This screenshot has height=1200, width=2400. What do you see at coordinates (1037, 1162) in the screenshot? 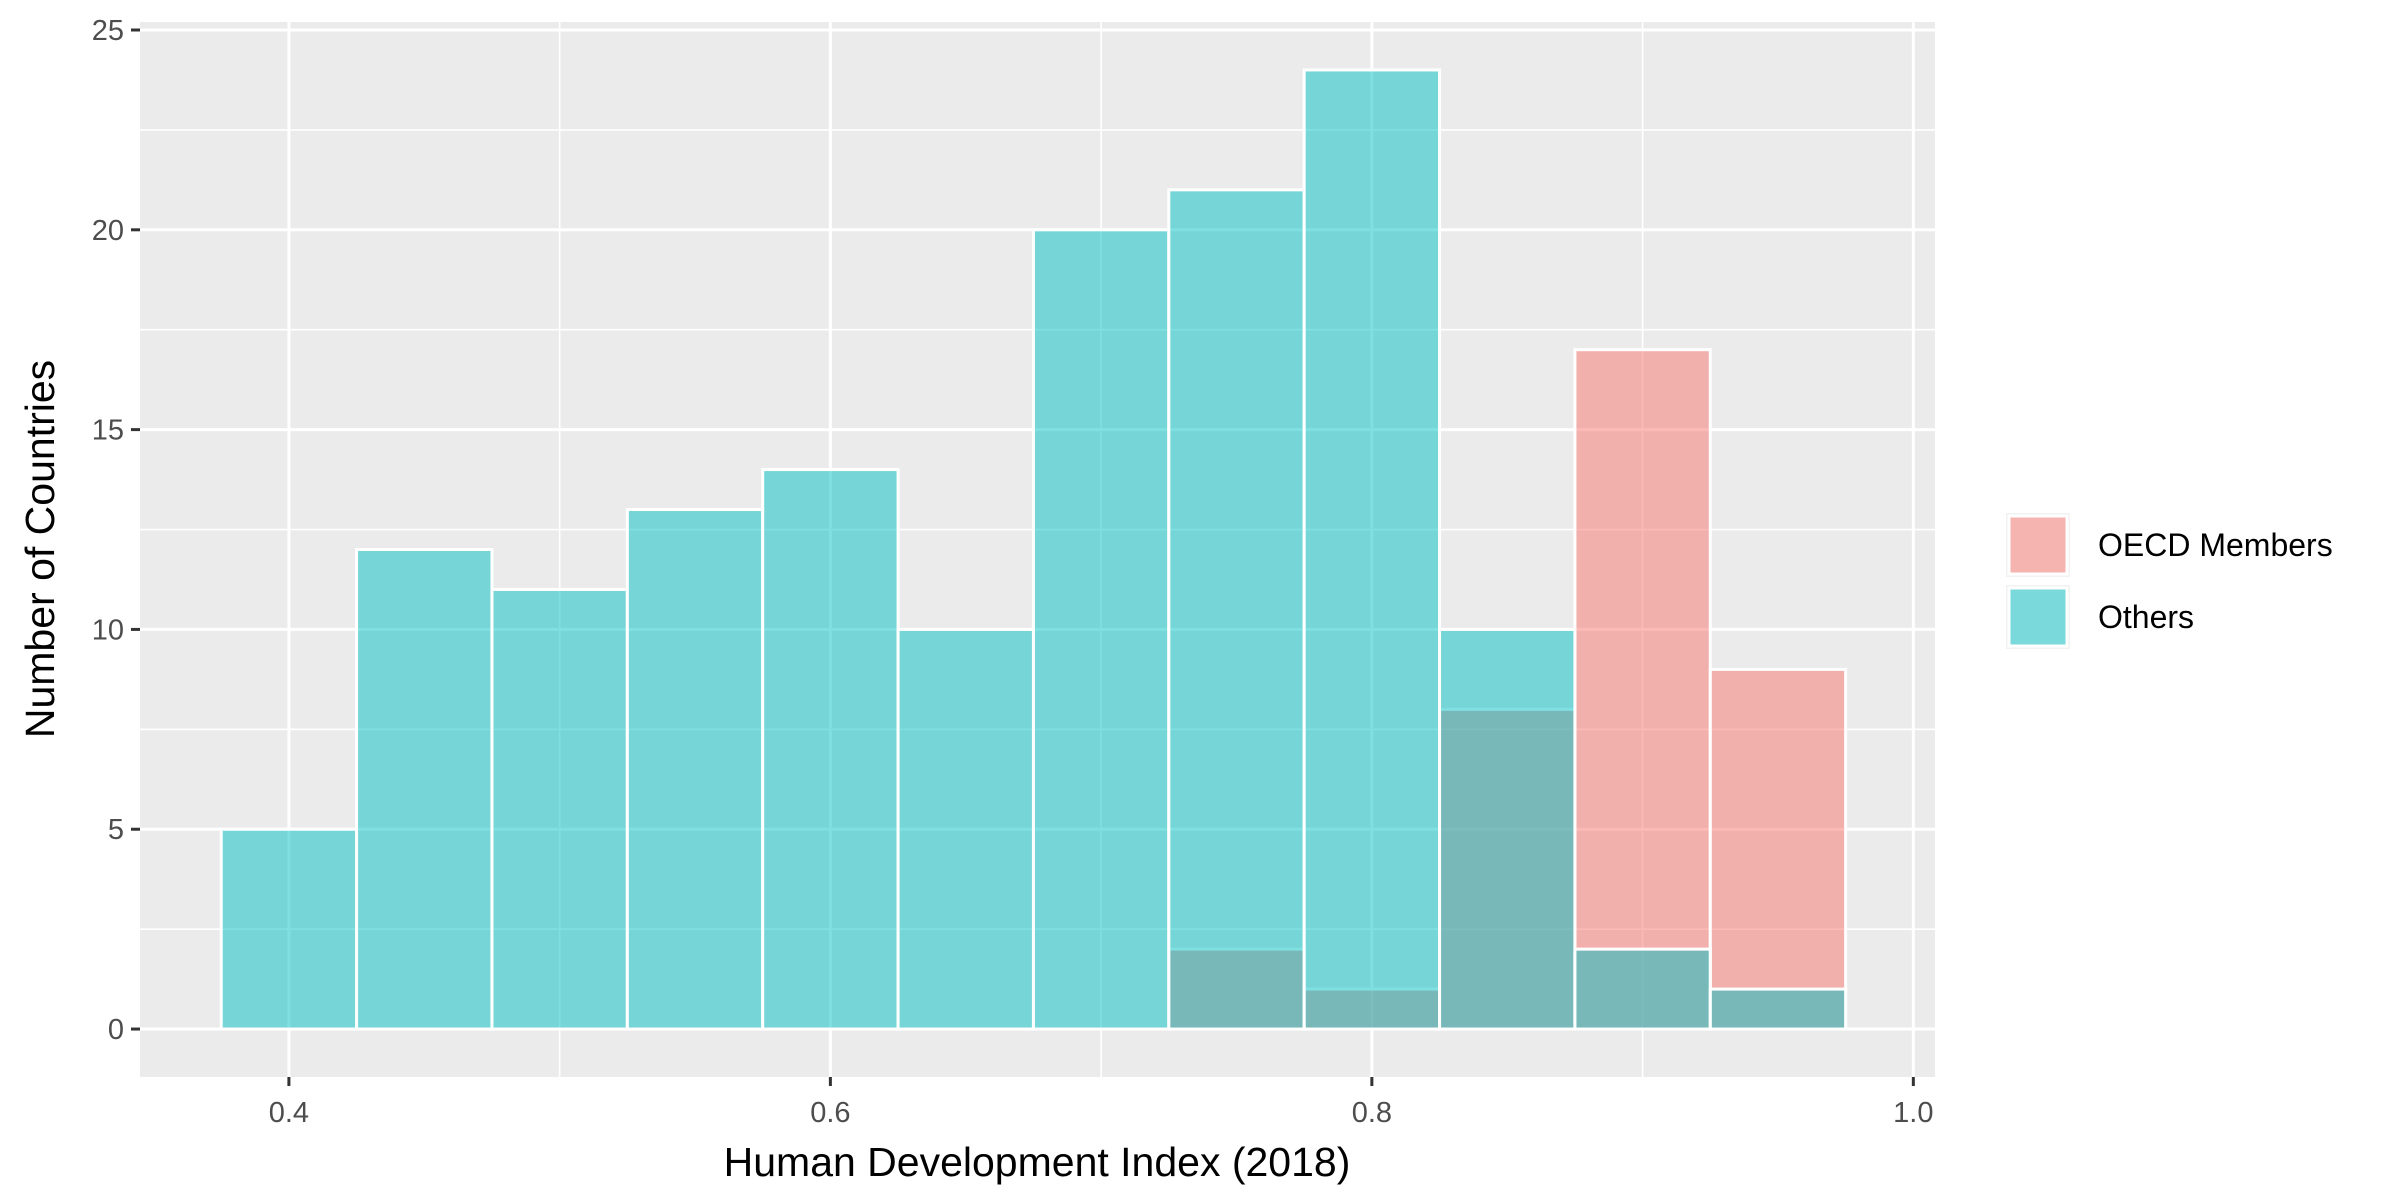
I see `x-axis-title: Human Development Index (2018)` at bounding box center [1037, 1162].